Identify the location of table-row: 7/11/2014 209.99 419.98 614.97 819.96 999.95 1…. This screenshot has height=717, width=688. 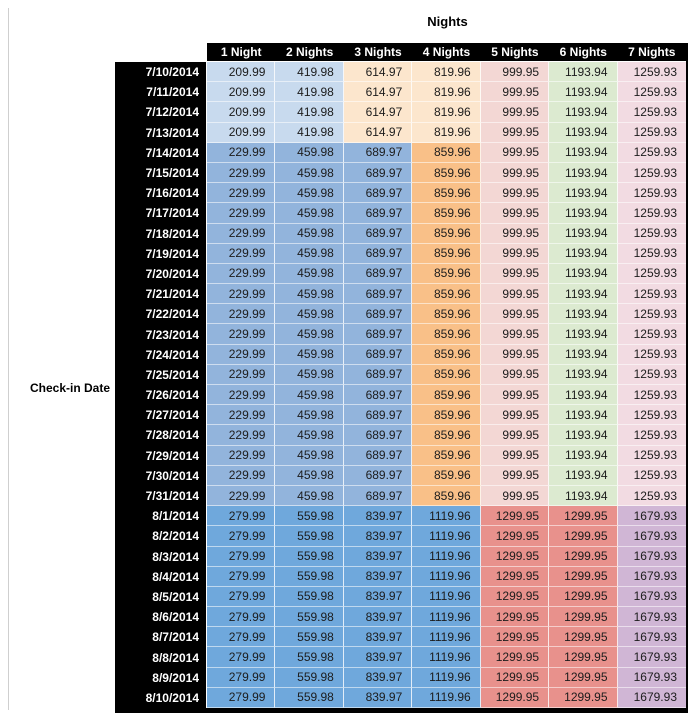
(400, 92).